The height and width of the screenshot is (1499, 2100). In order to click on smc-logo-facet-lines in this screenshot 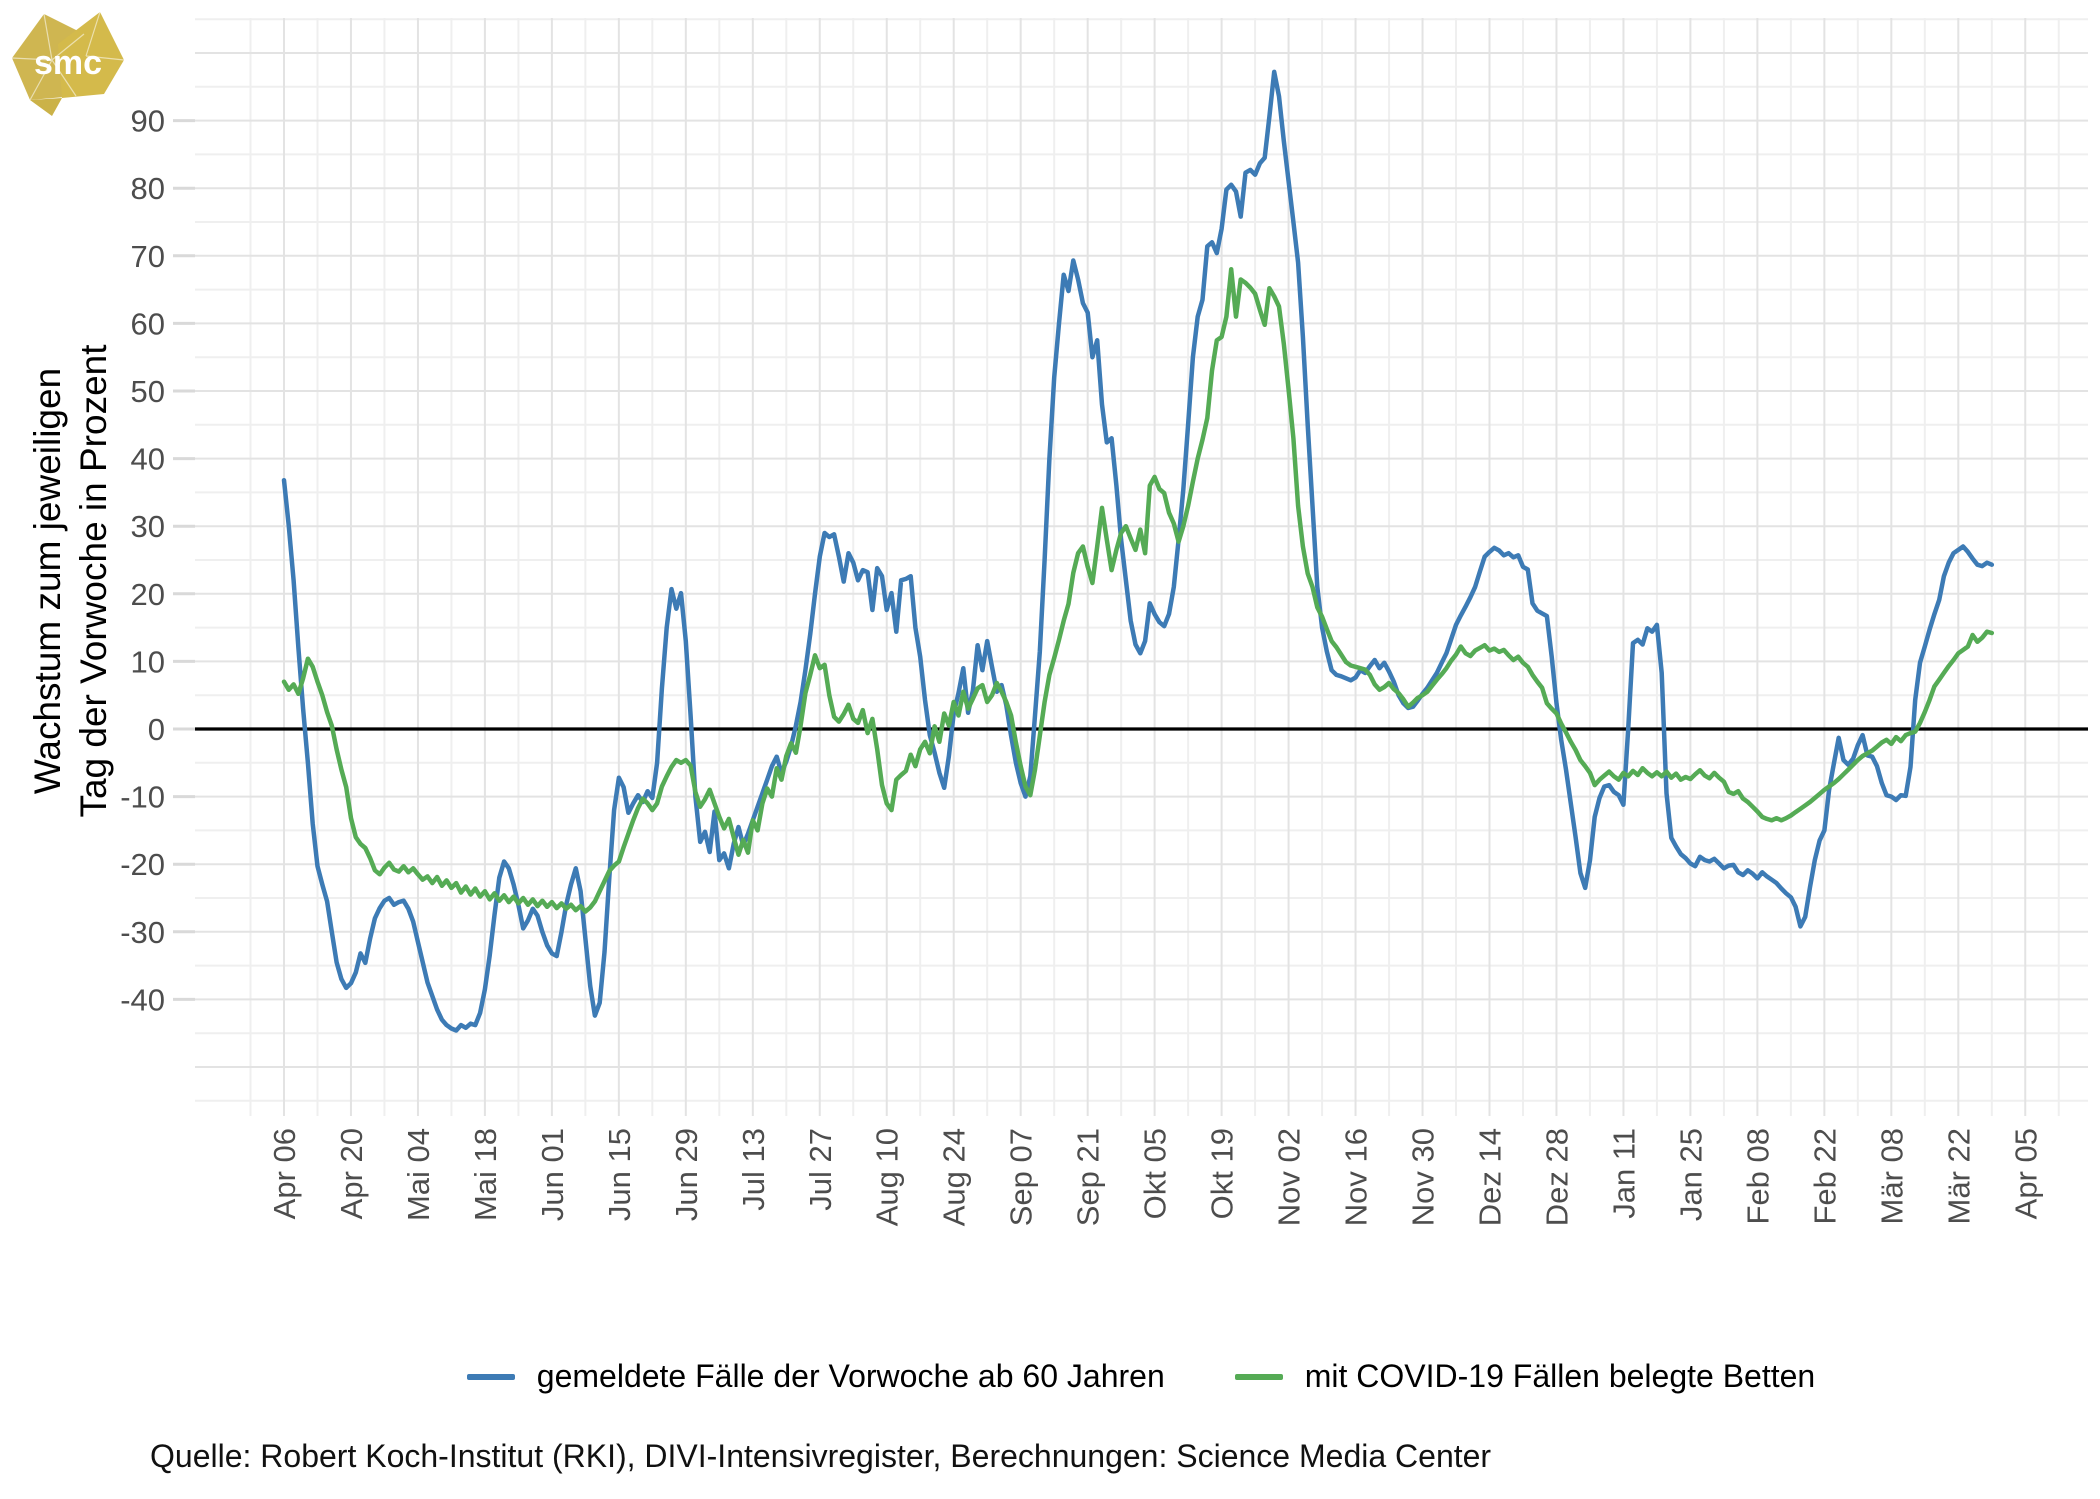, I will do `click(68, 56)`.